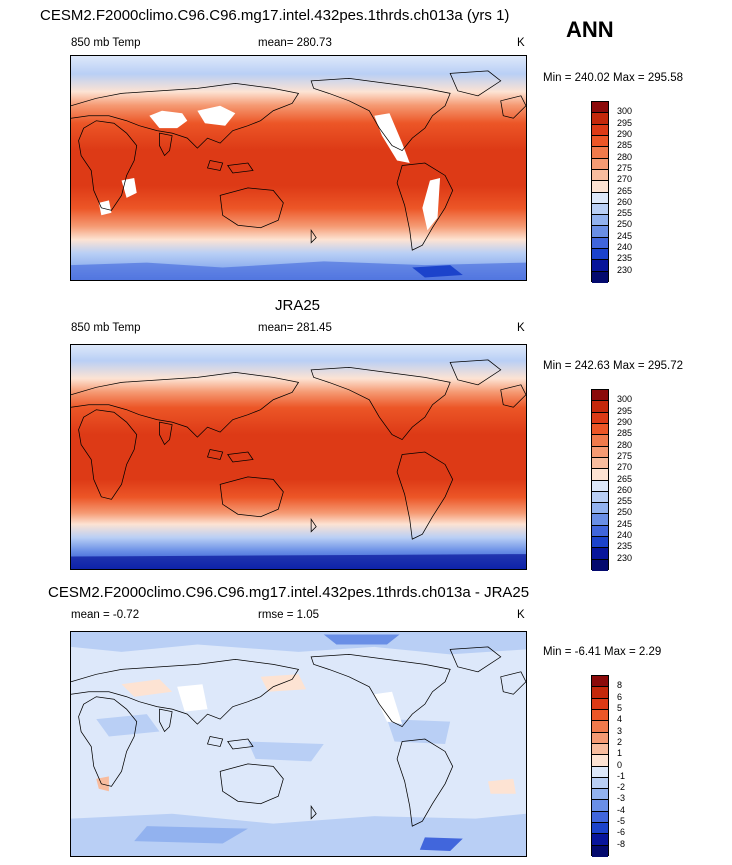 The width and height of the screenshot is (732, 865). What do you see at coordinates (620, 764) in the screenshot?
I see `colorbar-tick-label: 0` at bounding box center [620, 764].